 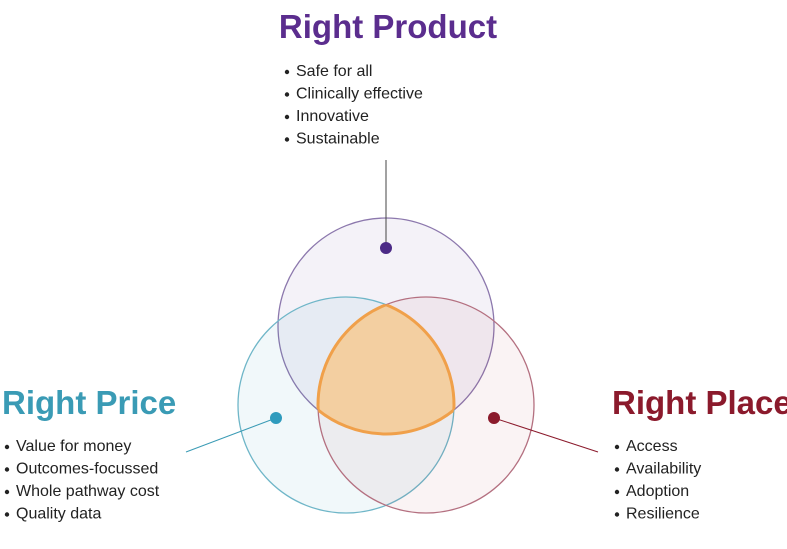 What do you see at coordinates (699, 402) in the screenshot?
I see `group-title: Right Place` at bounding box center [699, 402].